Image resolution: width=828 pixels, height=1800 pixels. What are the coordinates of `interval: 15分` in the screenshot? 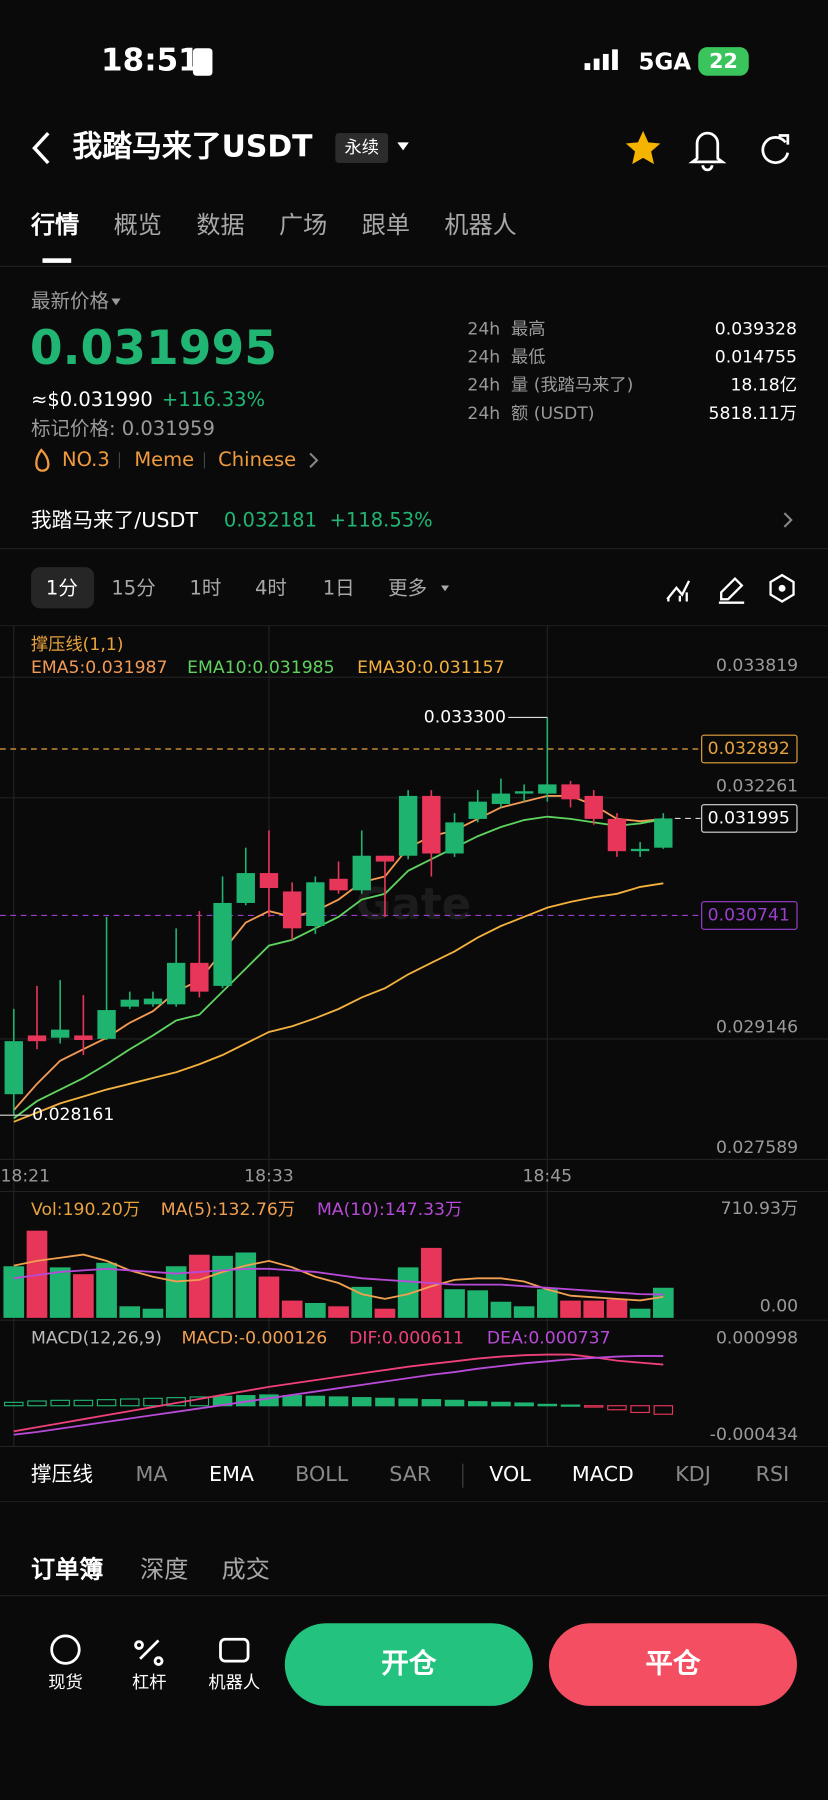 It's located at (133, 587).